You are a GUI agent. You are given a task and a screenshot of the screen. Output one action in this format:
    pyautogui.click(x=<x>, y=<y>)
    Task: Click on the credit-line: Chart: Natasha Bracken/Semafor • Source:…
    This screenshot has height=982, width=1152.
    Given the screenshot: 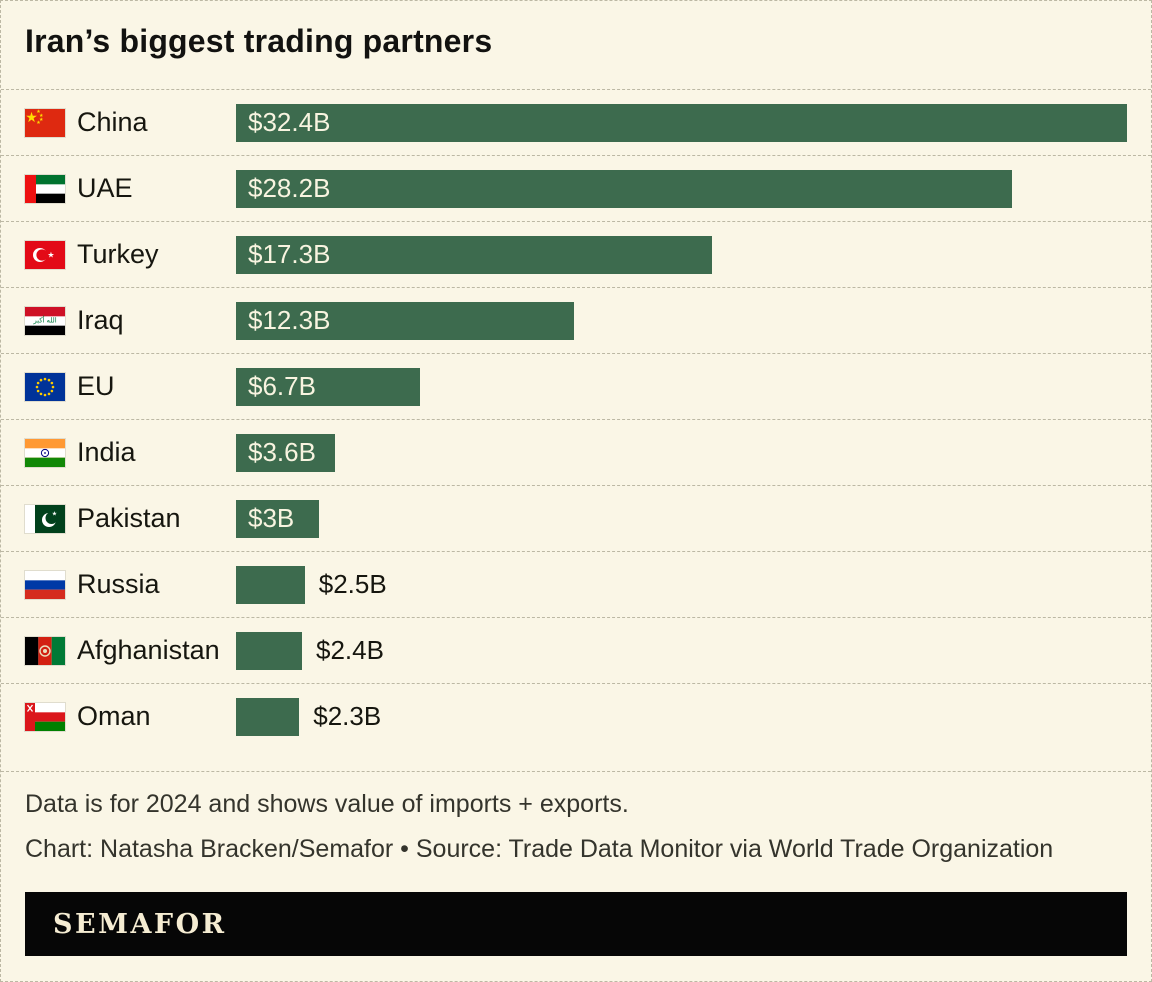 What is the action you would take?
    pyautogui.click(x=539, y=849)
    